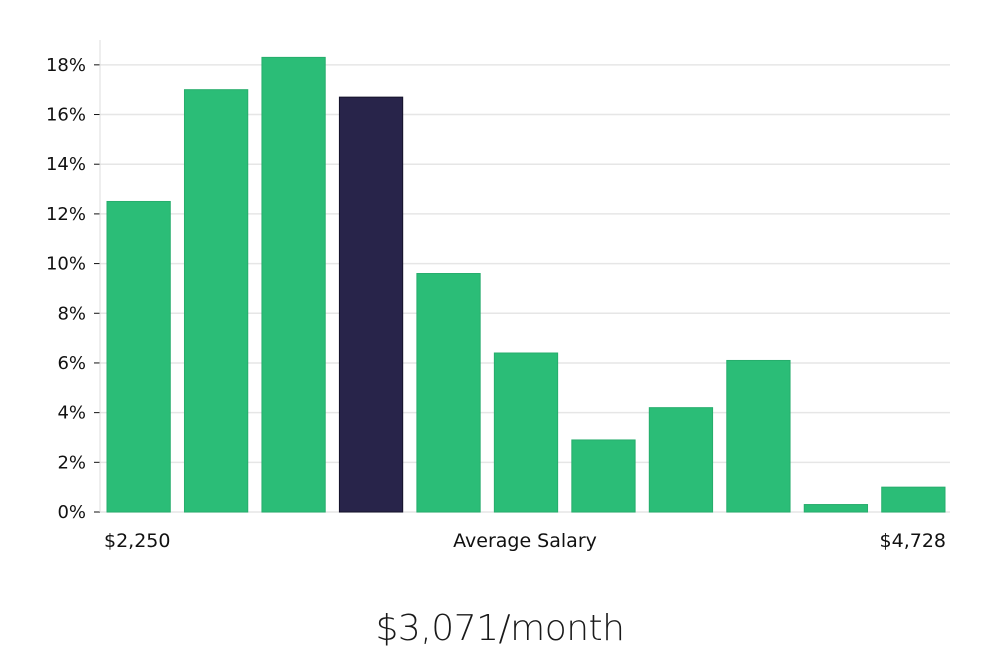 This screenshot has height=660, width=1000. Describe the element at coordinates (371, 304) in the screenshot. I see `bar-highlighted` at that location.